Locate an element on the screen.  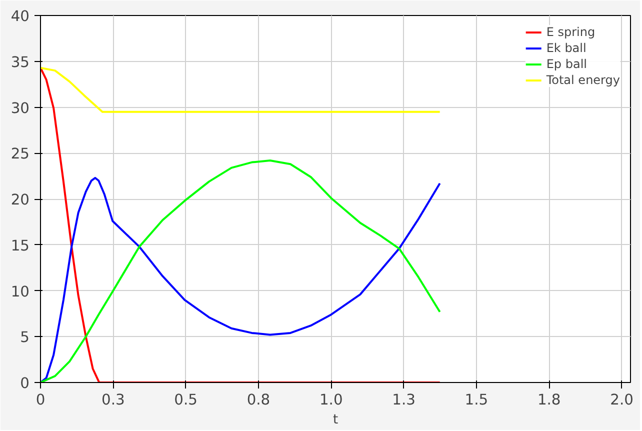
x-tick-label: 1.3 is located at coordinates (404, 400).